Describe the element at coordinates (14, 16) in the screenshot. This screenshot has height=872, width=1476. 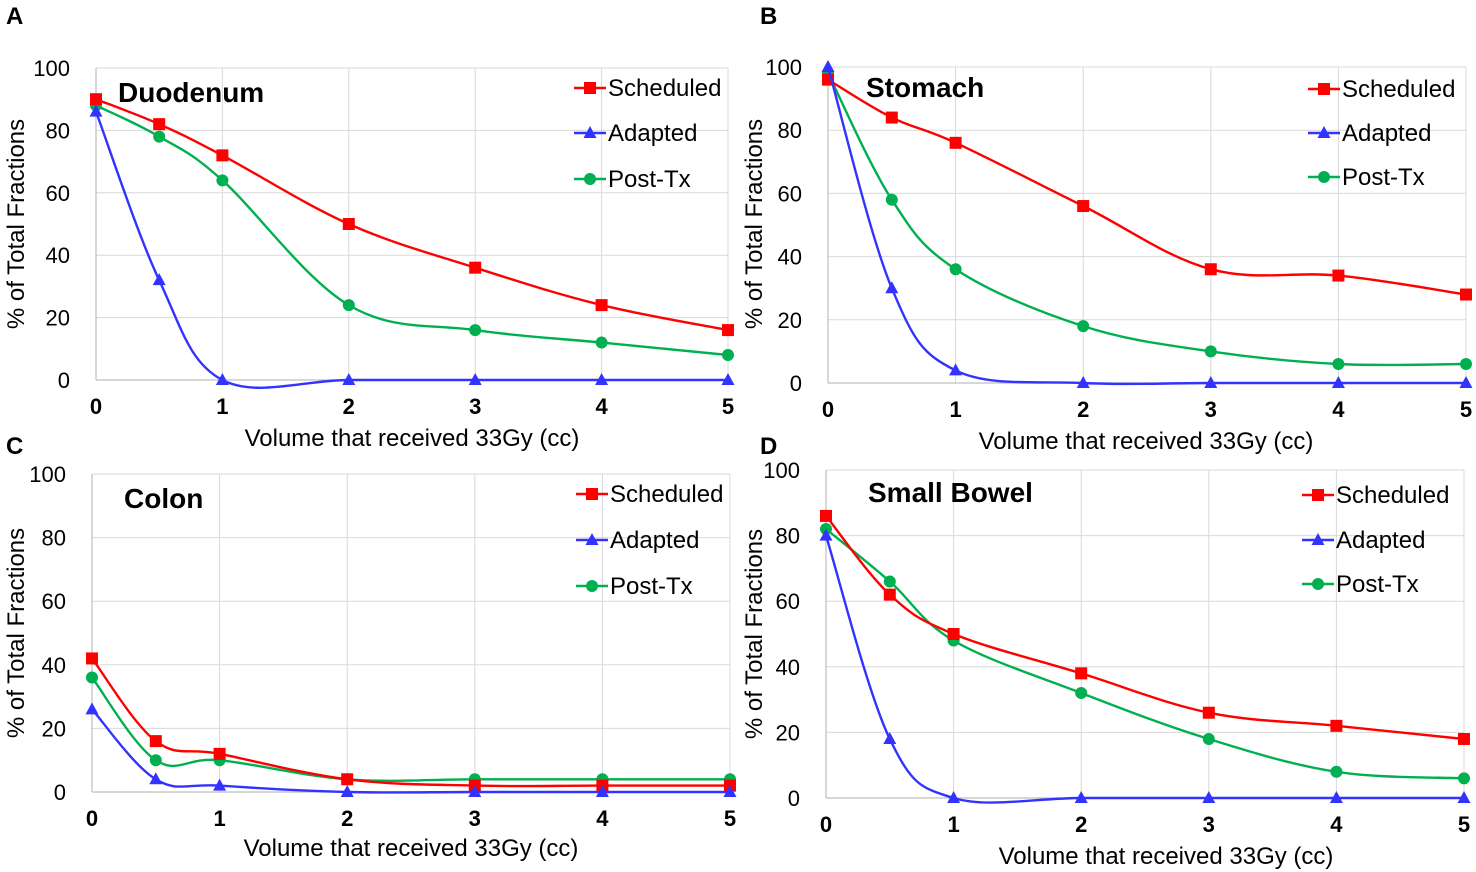
I see `panel-letter: A` at that location.